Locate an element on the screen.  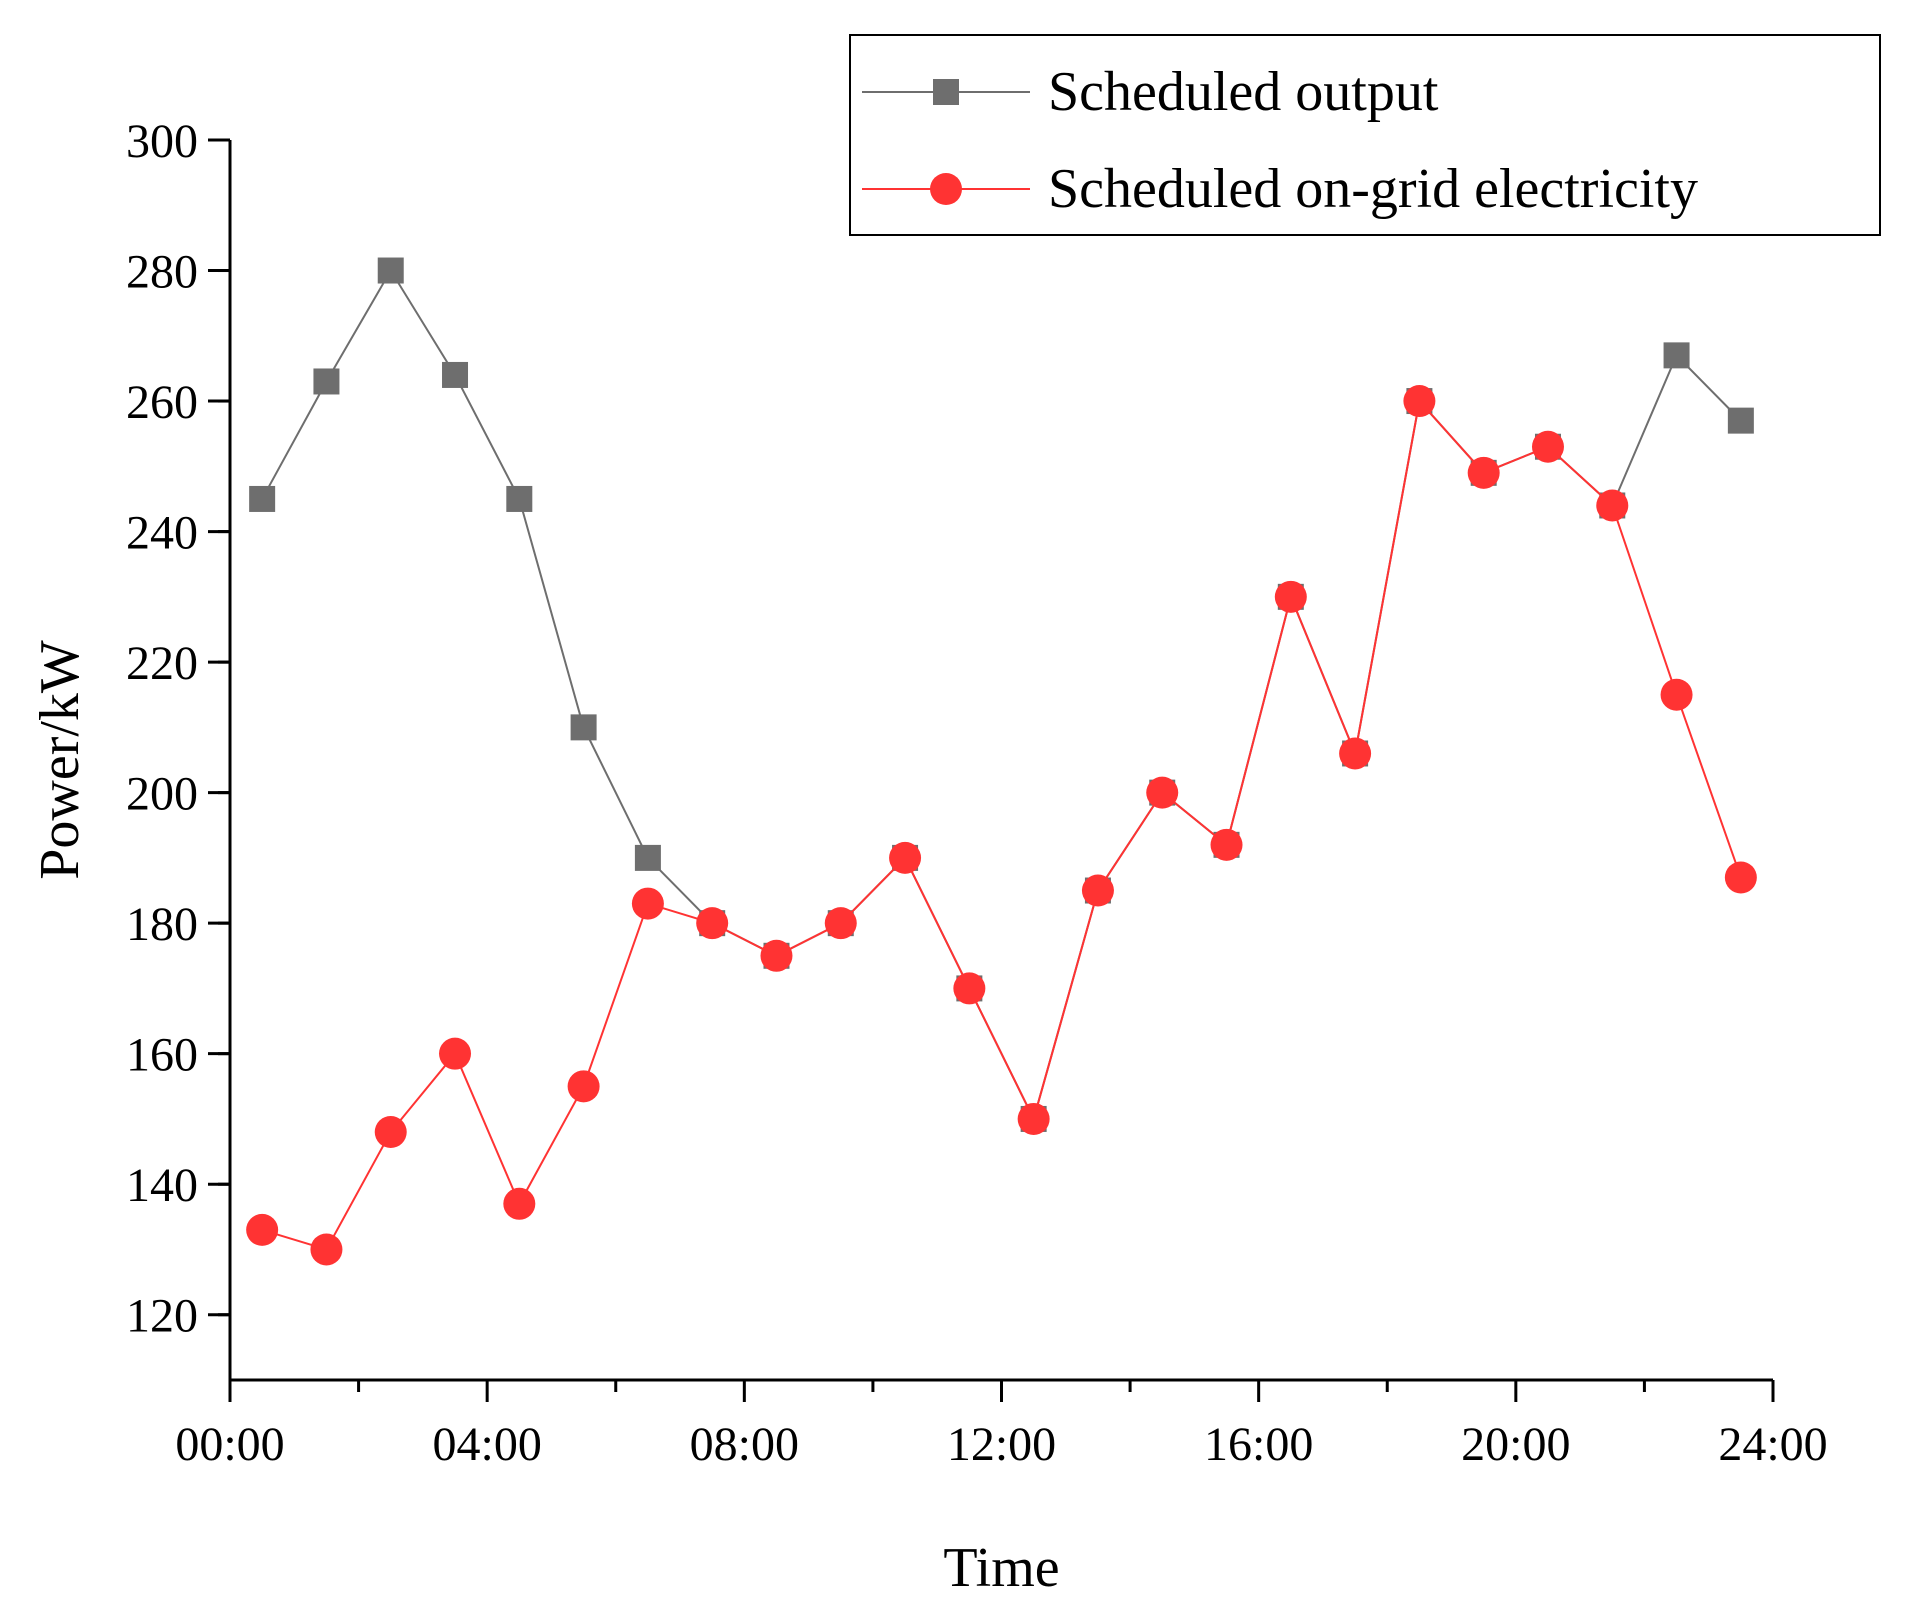
legend-item: Scheduled output is located at coordinates (1150, 92).